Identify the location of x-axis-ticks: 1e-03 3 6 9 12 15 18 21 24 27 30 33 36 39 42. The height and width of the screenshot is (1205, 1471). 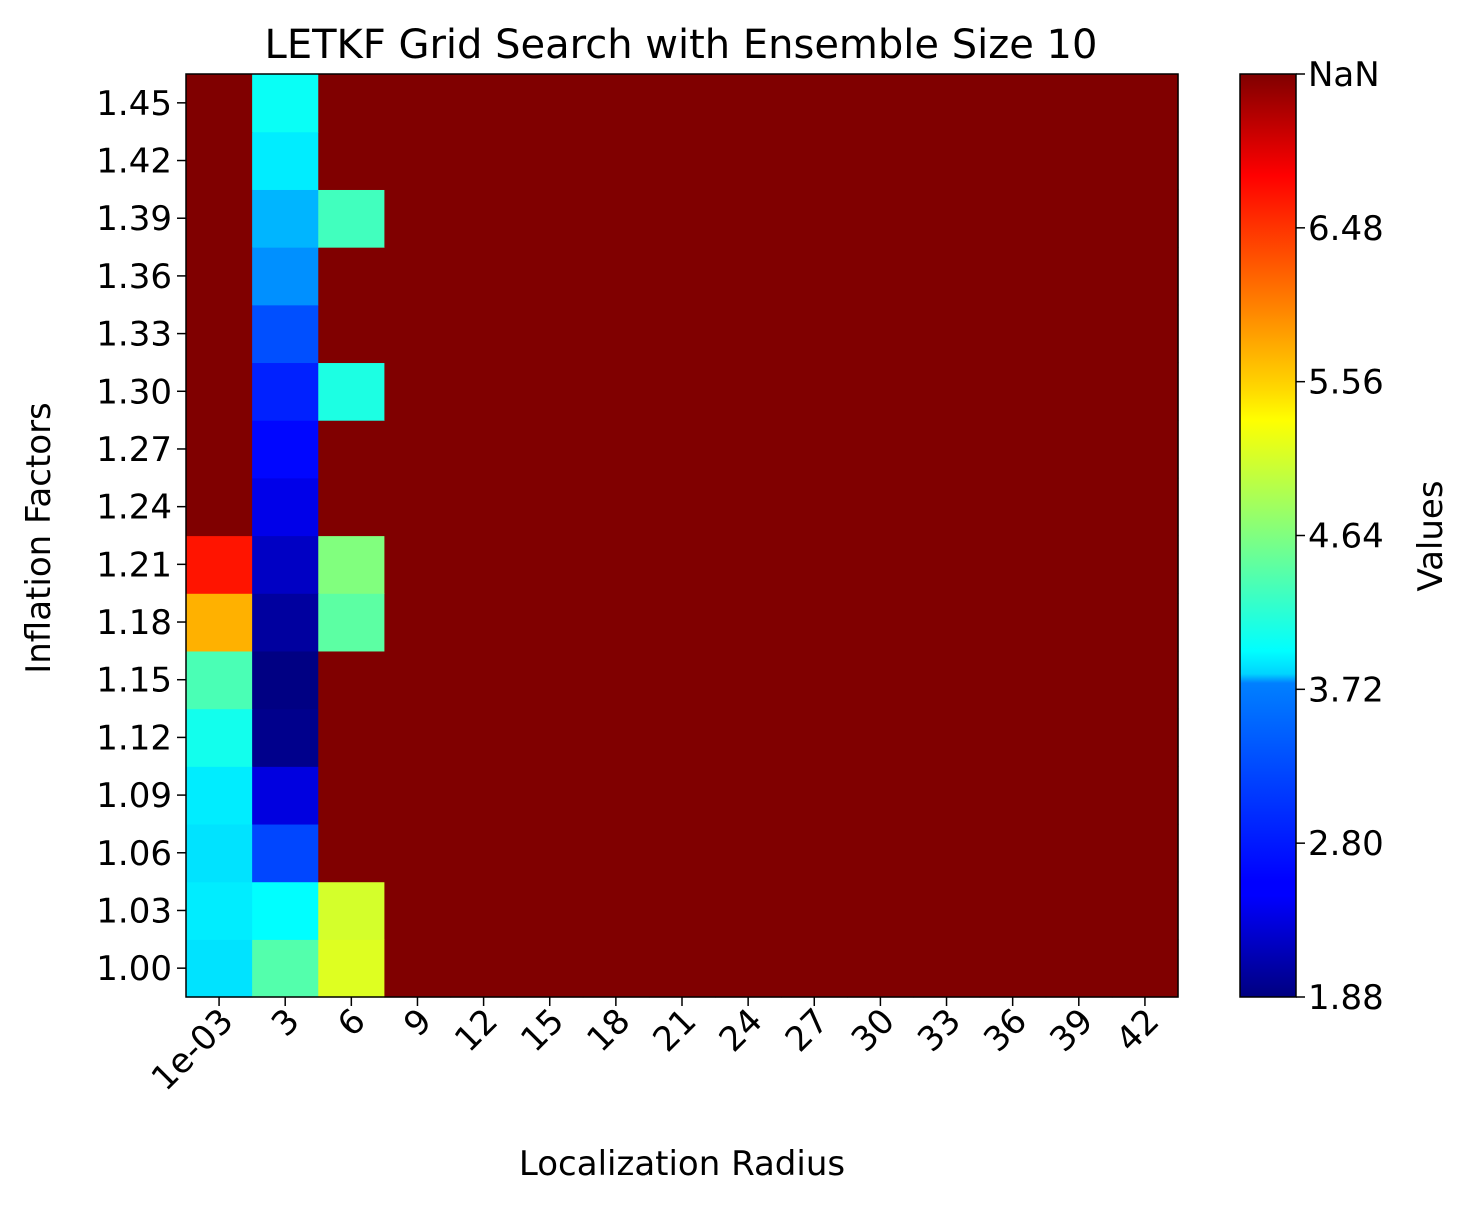
(655, 1048).